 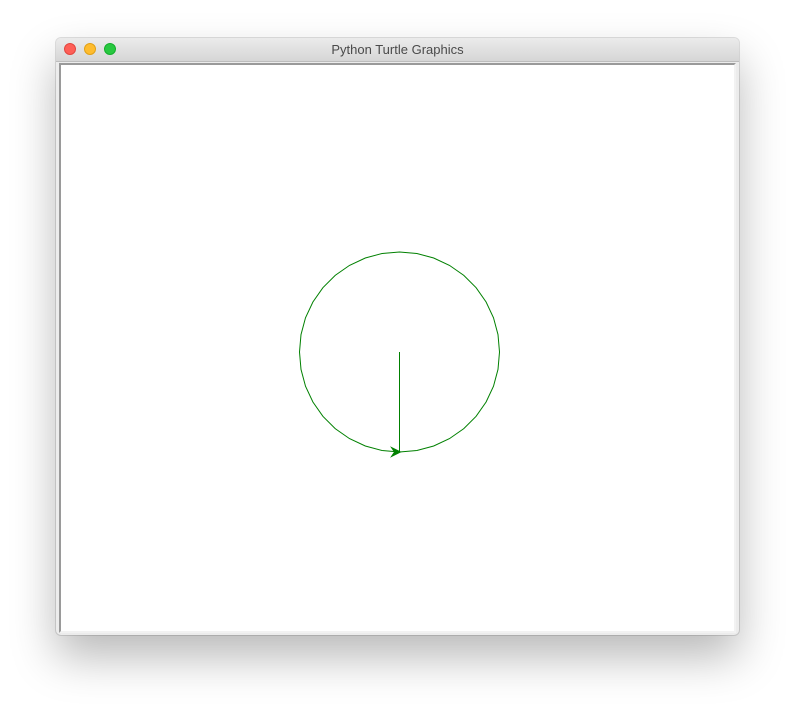 What do you see at coordinates (90, 49) in the screenshot?
I see `minimize-button` at bounding box center [90, 49].